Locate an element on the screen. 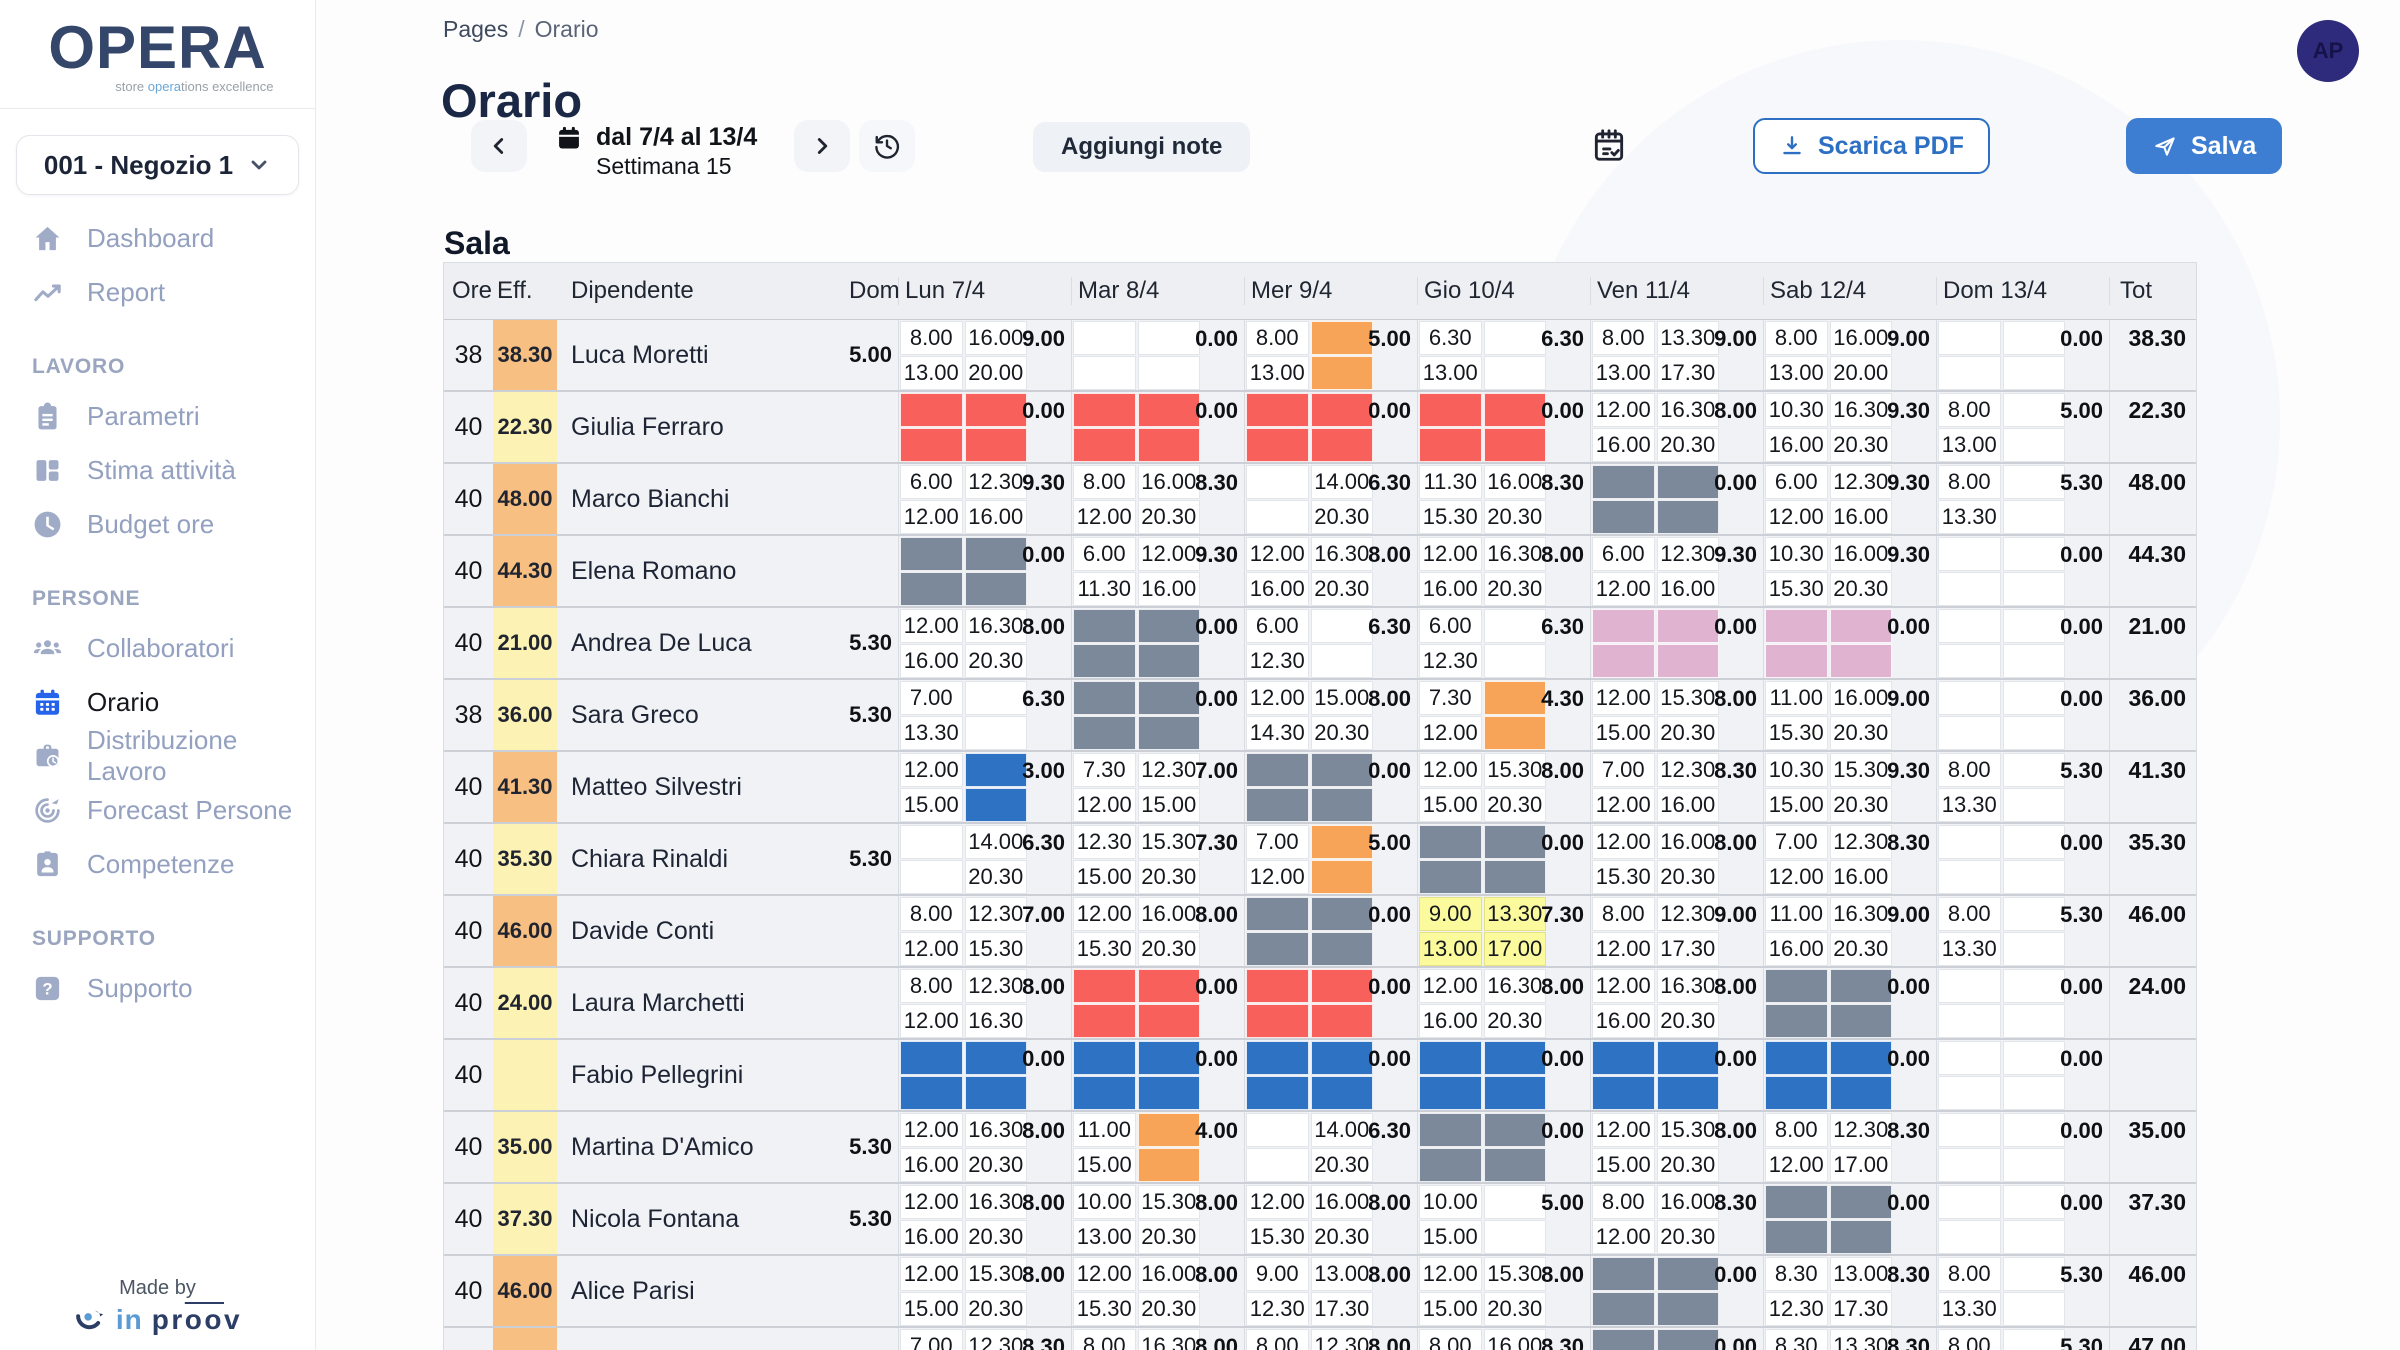 Image resolution: width=2400 pixels, height=1350 pixels. shift-time-cell: 8.30 is located at coordinates (1796, 1274).